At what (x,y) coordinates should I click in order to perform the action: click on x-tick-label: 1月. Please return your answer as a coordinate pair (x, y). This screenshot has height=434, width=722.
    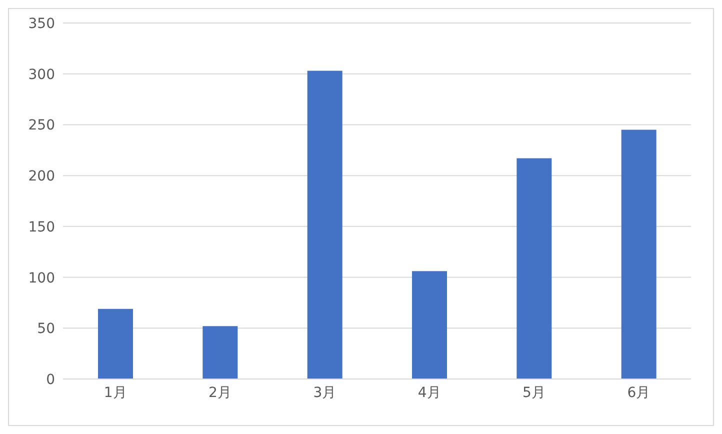
    Looking at the image, I should click on (115, 392).